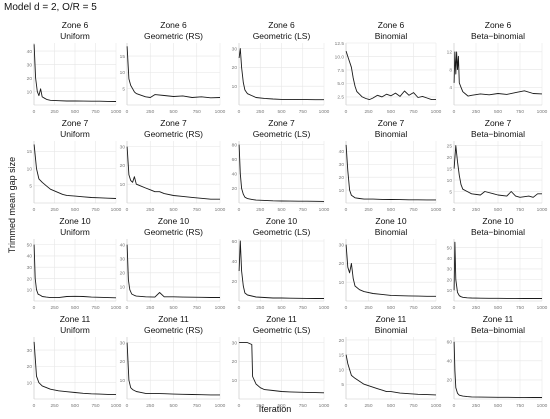 Image resolution: width=550 pixels, height=419 pixels. I want to click on y-tick-label: 15, so click(450, 169).